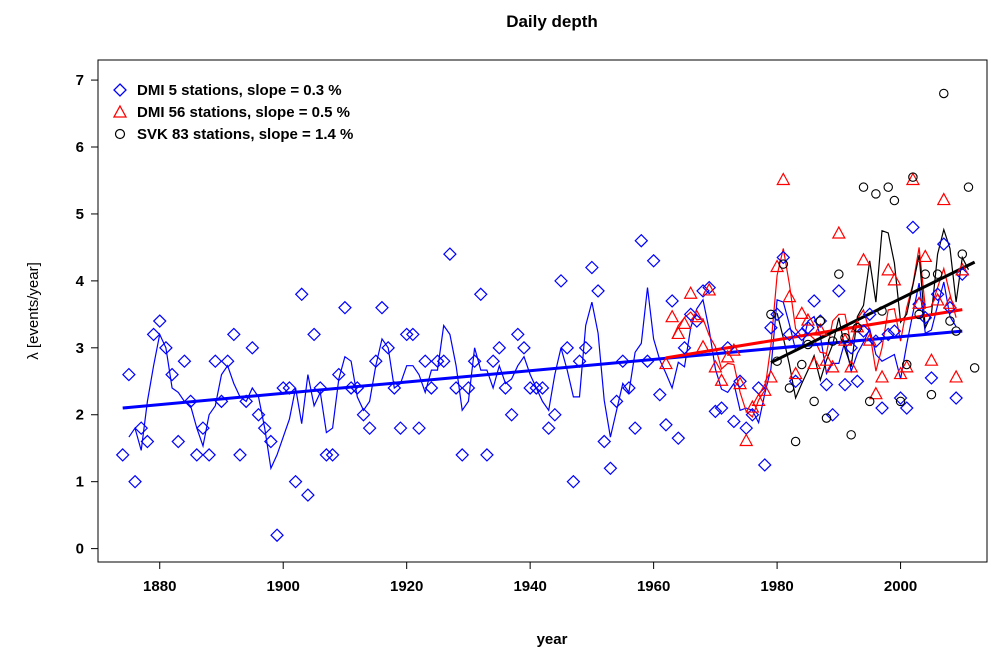  I want to click on y-tick-label: 1, so click(80, 482).